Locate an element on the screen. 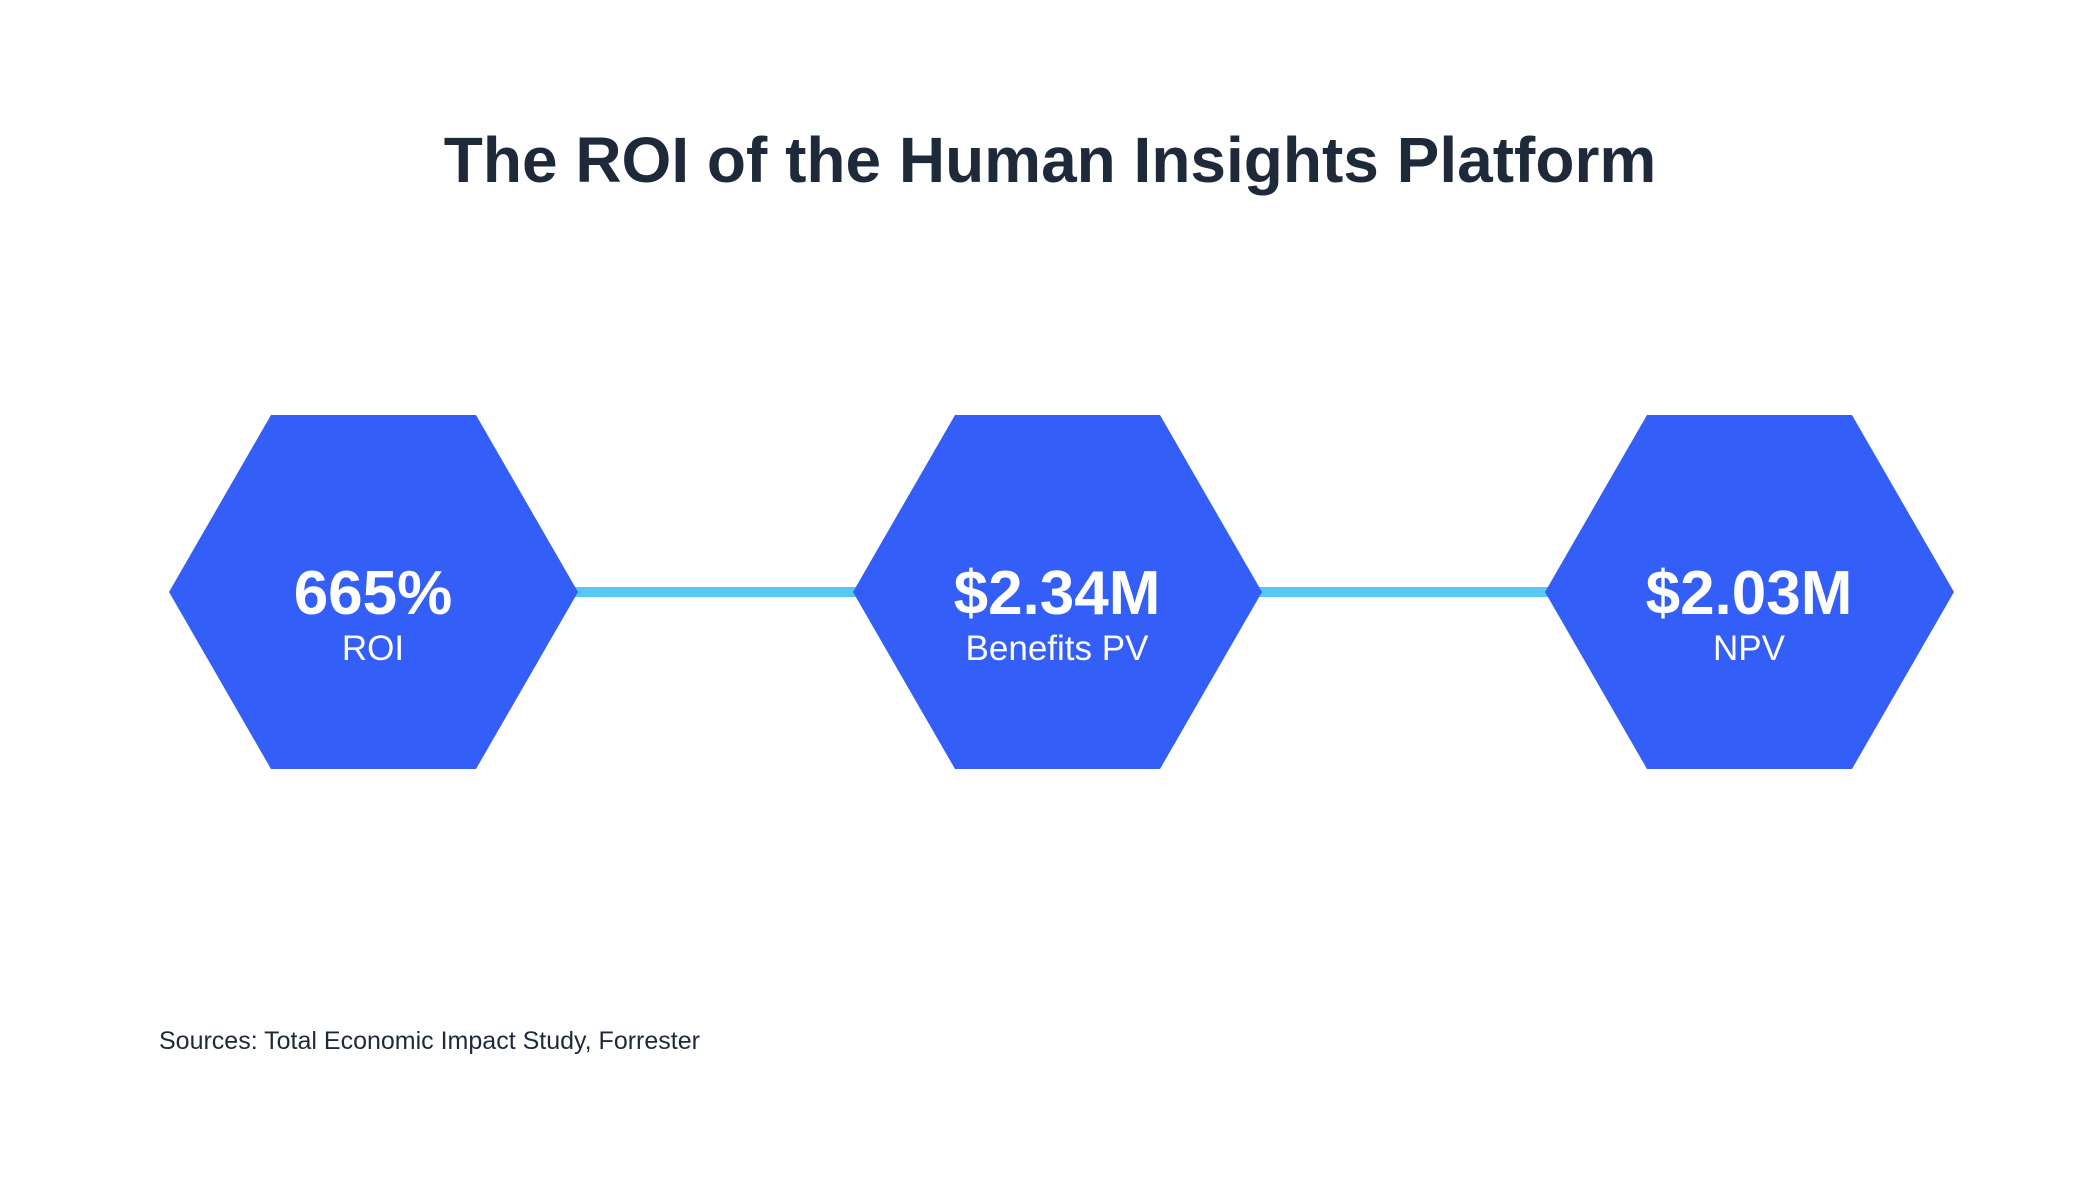 This screenshot has height=1180, width=2100. metric-label: NPV is located at coordinates (1749, 648).